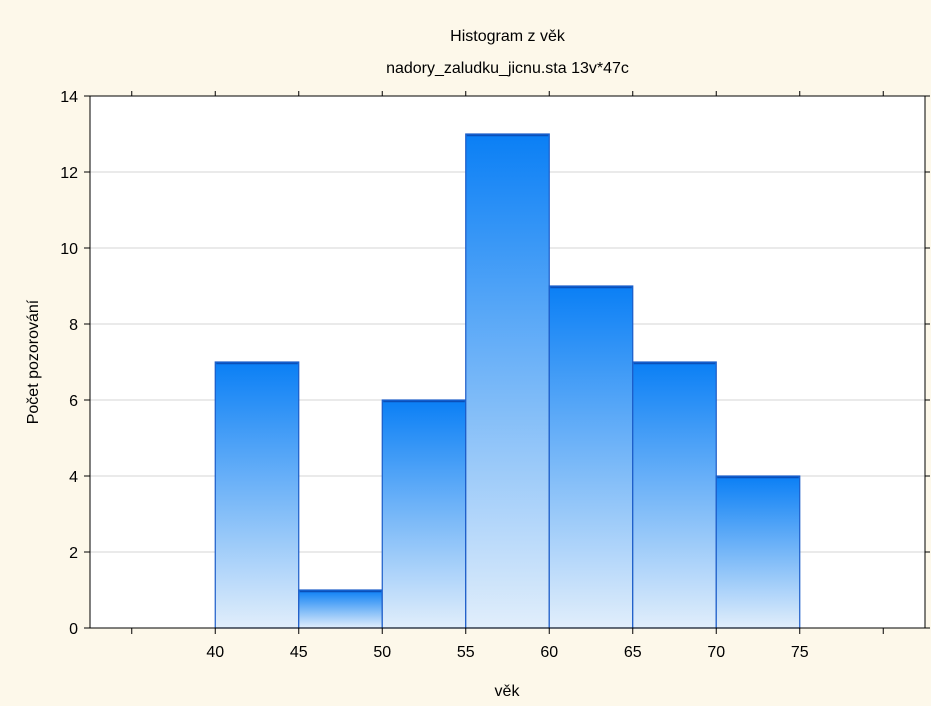 Image resolution: width=931 pixels, height=706 pixels. What do you see at coordinates (466, 652) in the screenshot?
I see `x-tick-label: 55` at bounding box center [466, 652].